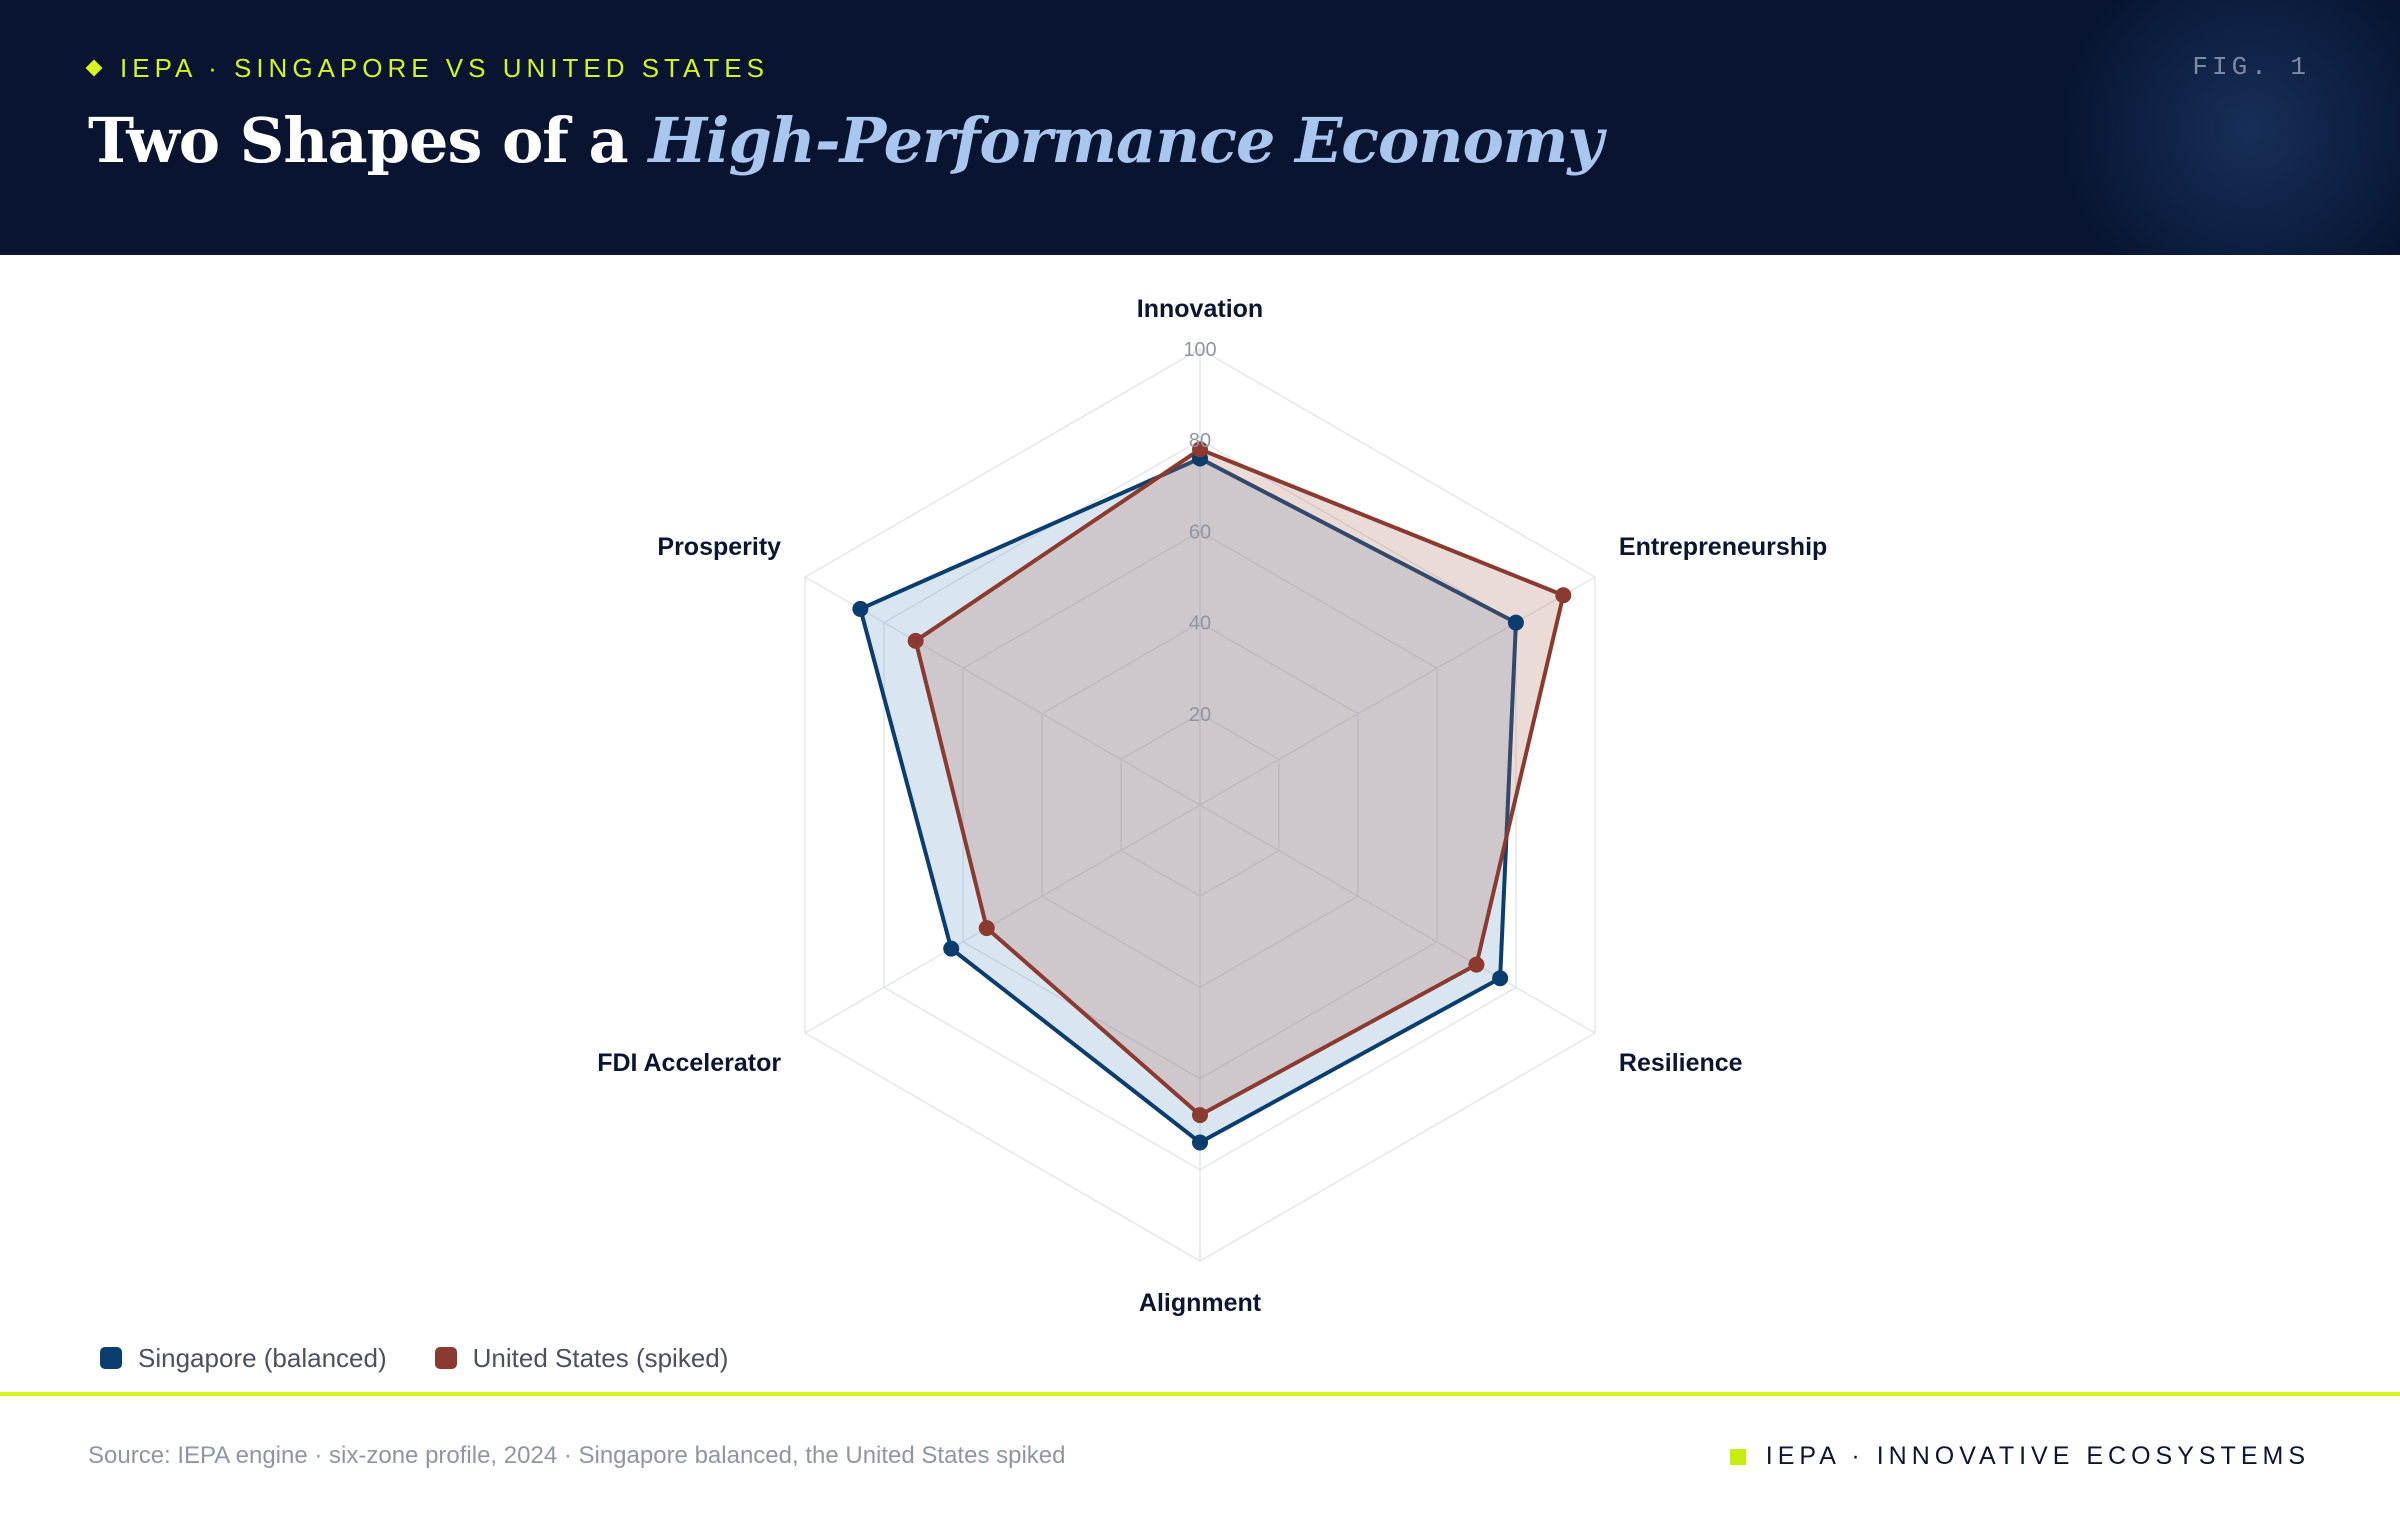 The width and height of the screenshot is (2400, 1520). What do you see at coordinates (1200, 1142) in the screenshot?
I see `data-point-singapore-alignment` at bounding box center [1200, 1142].